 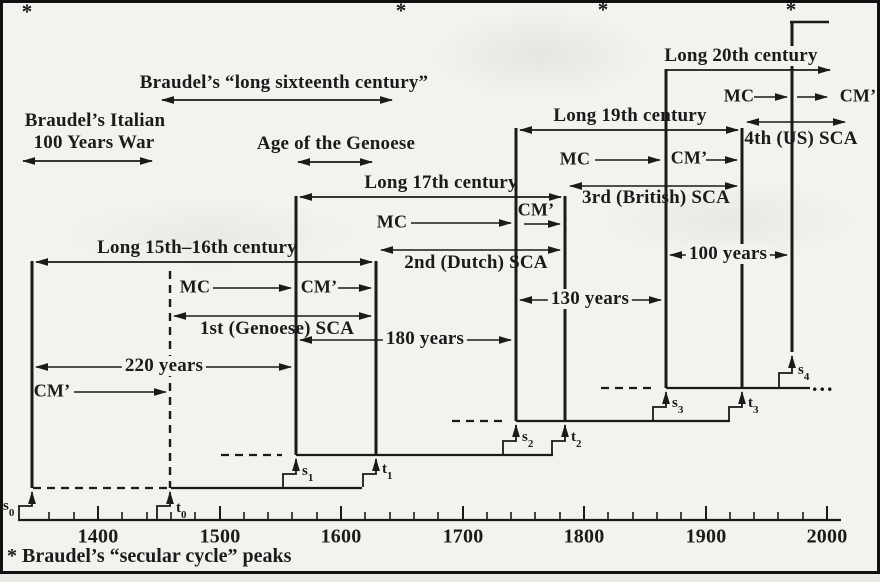 I want to click on axis-year-1400: 1400, so click(x=98, y=536).